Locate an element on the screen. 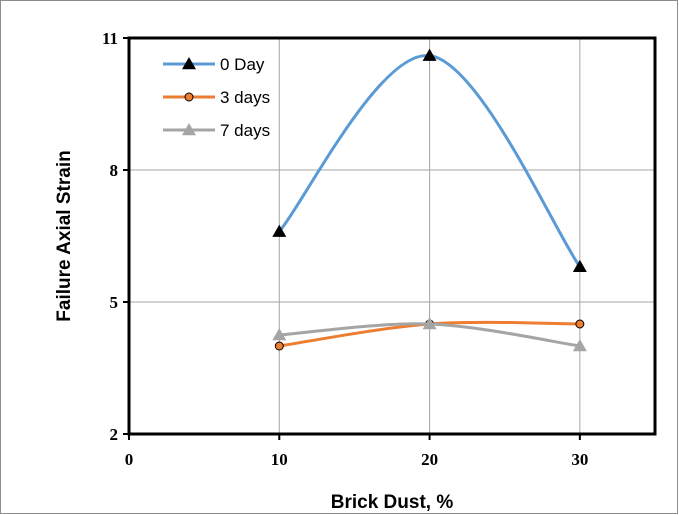  x-tick-label: 0 is located at coordinates (129, 459).